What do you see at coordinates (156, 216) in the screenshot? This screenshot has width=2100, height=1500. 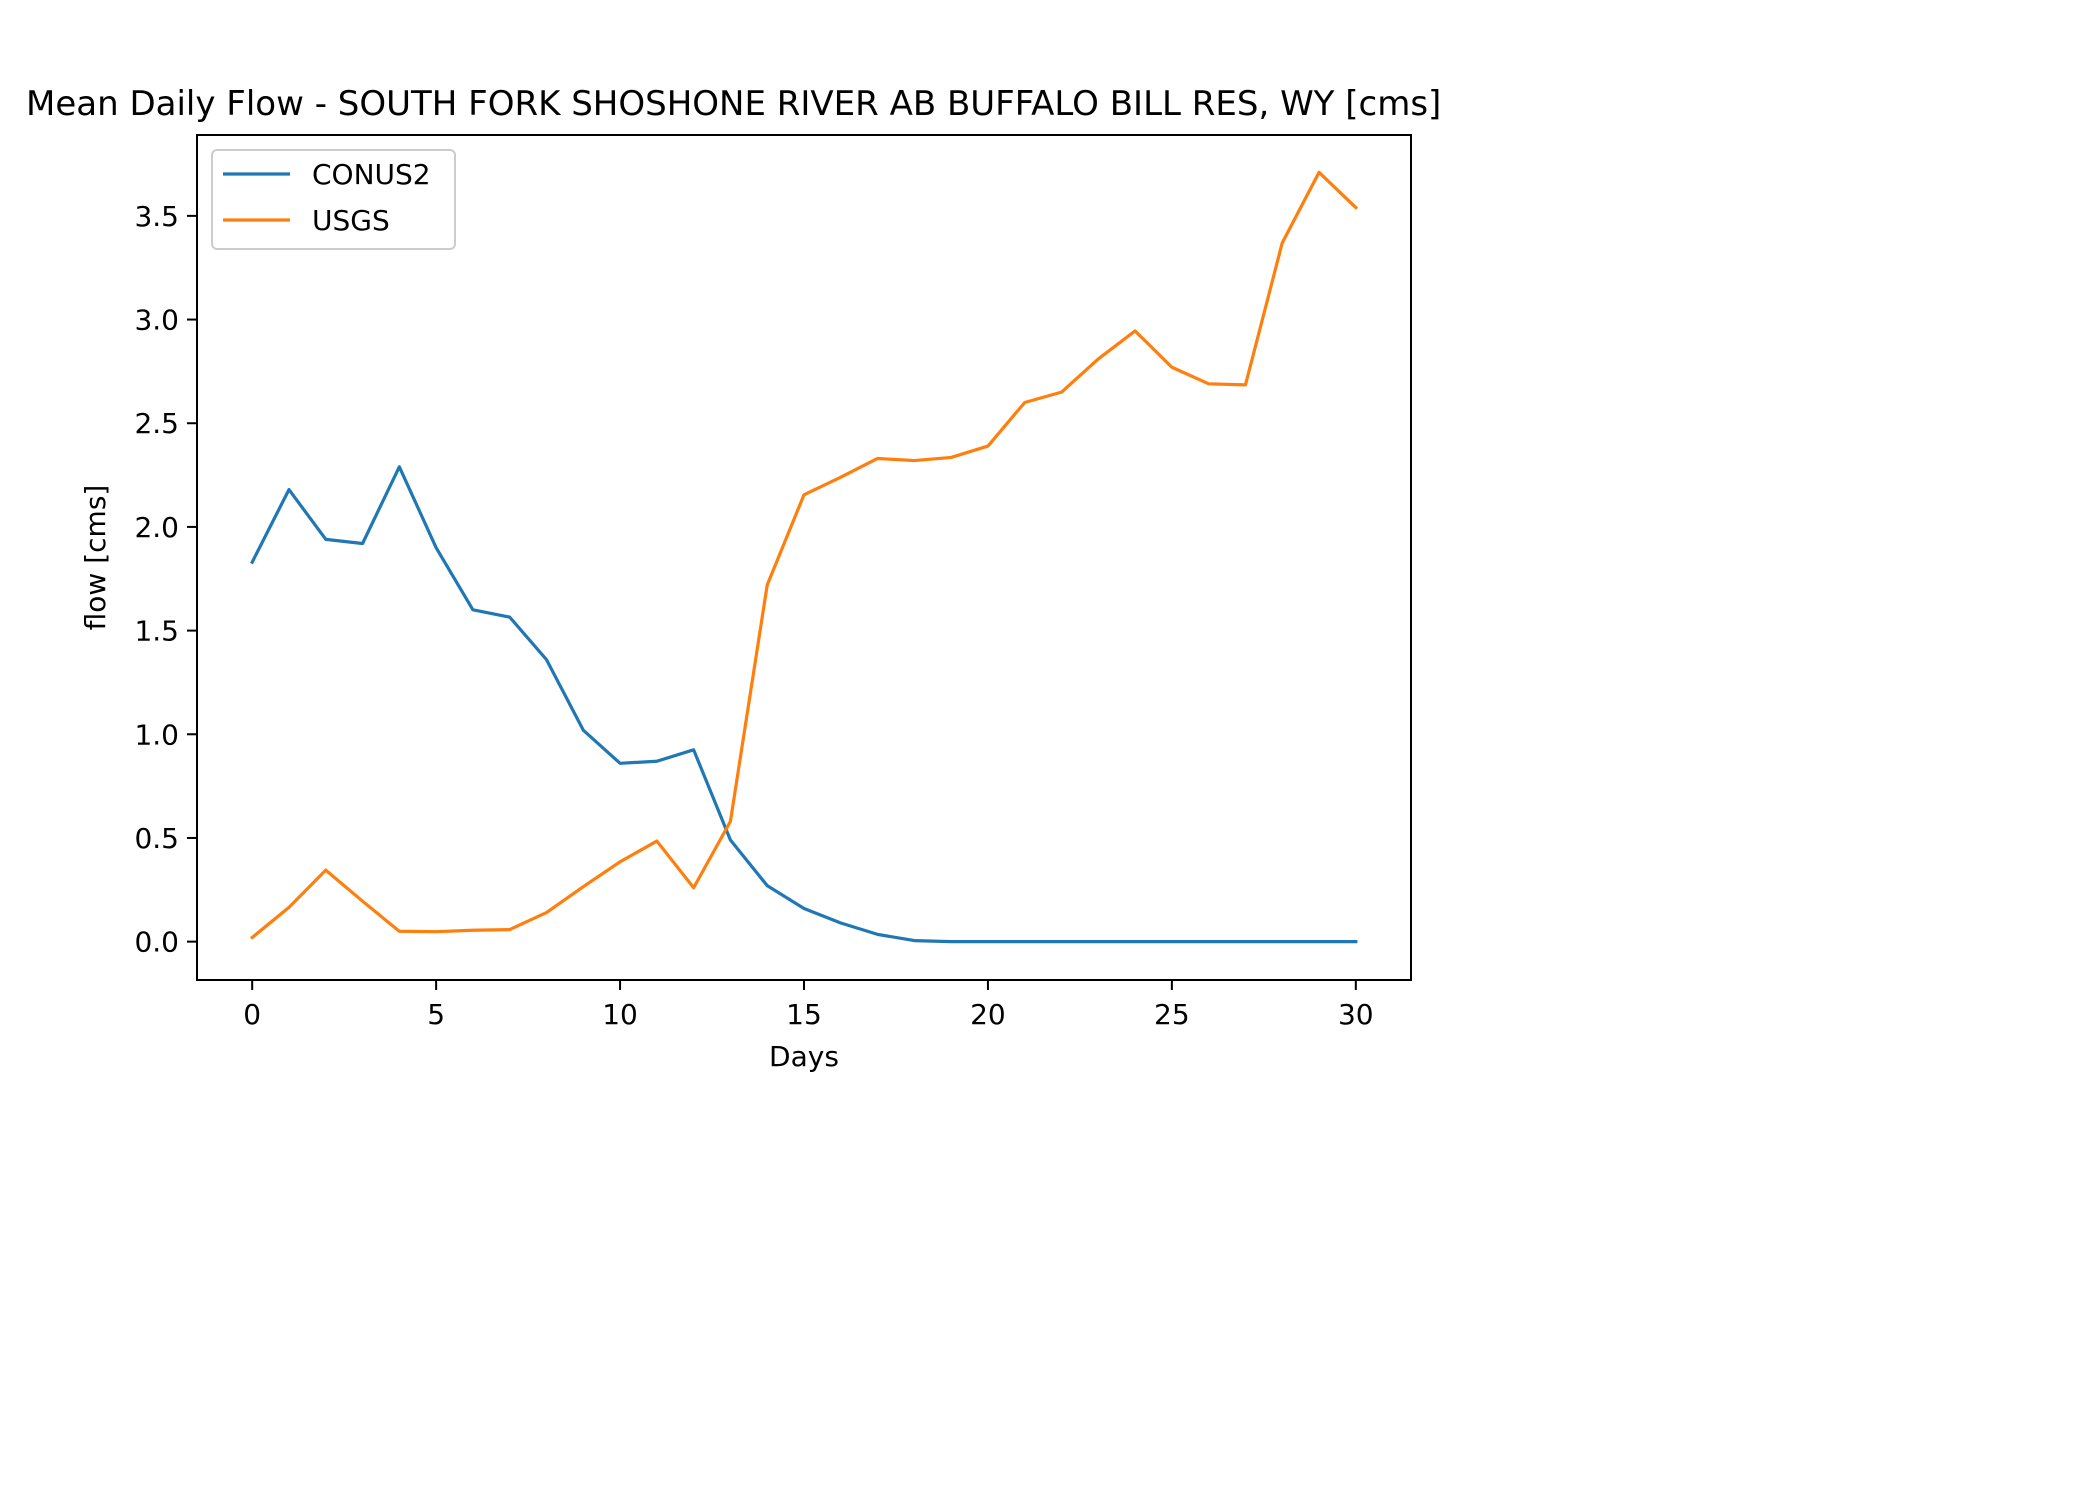 I see `y-tick-label: 3.5` at bounding box center [156, 216].